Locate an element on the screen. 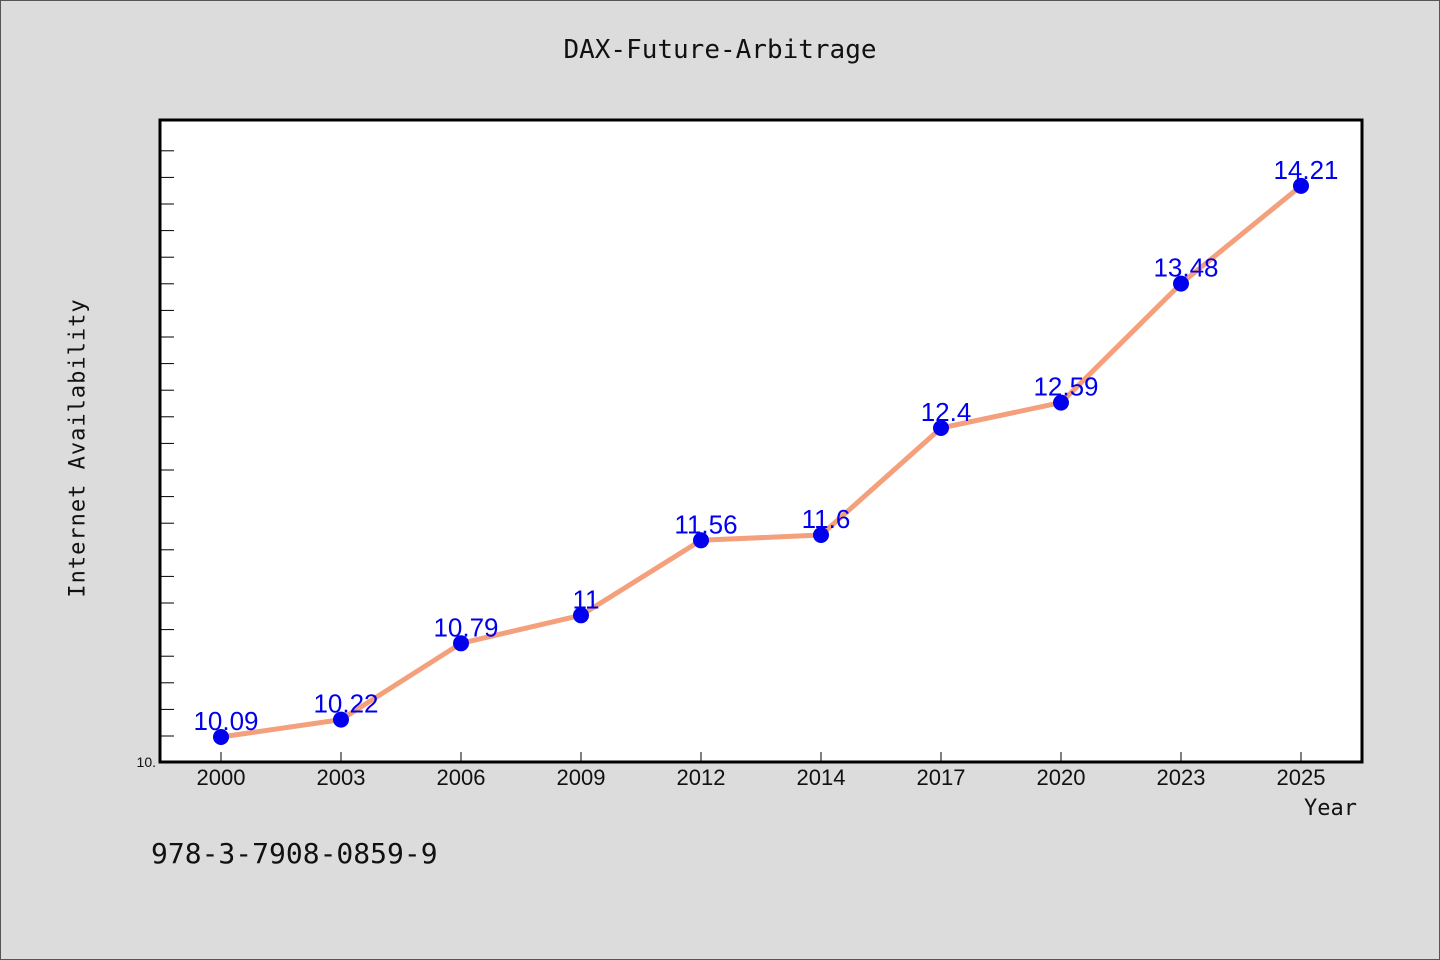 This screenshot has height=960, width=1440. x-axis-ticks: 2000 2003 2006 2009 2012 2014 2017 2020 2023 2025 is located at coordinates (761, 771).